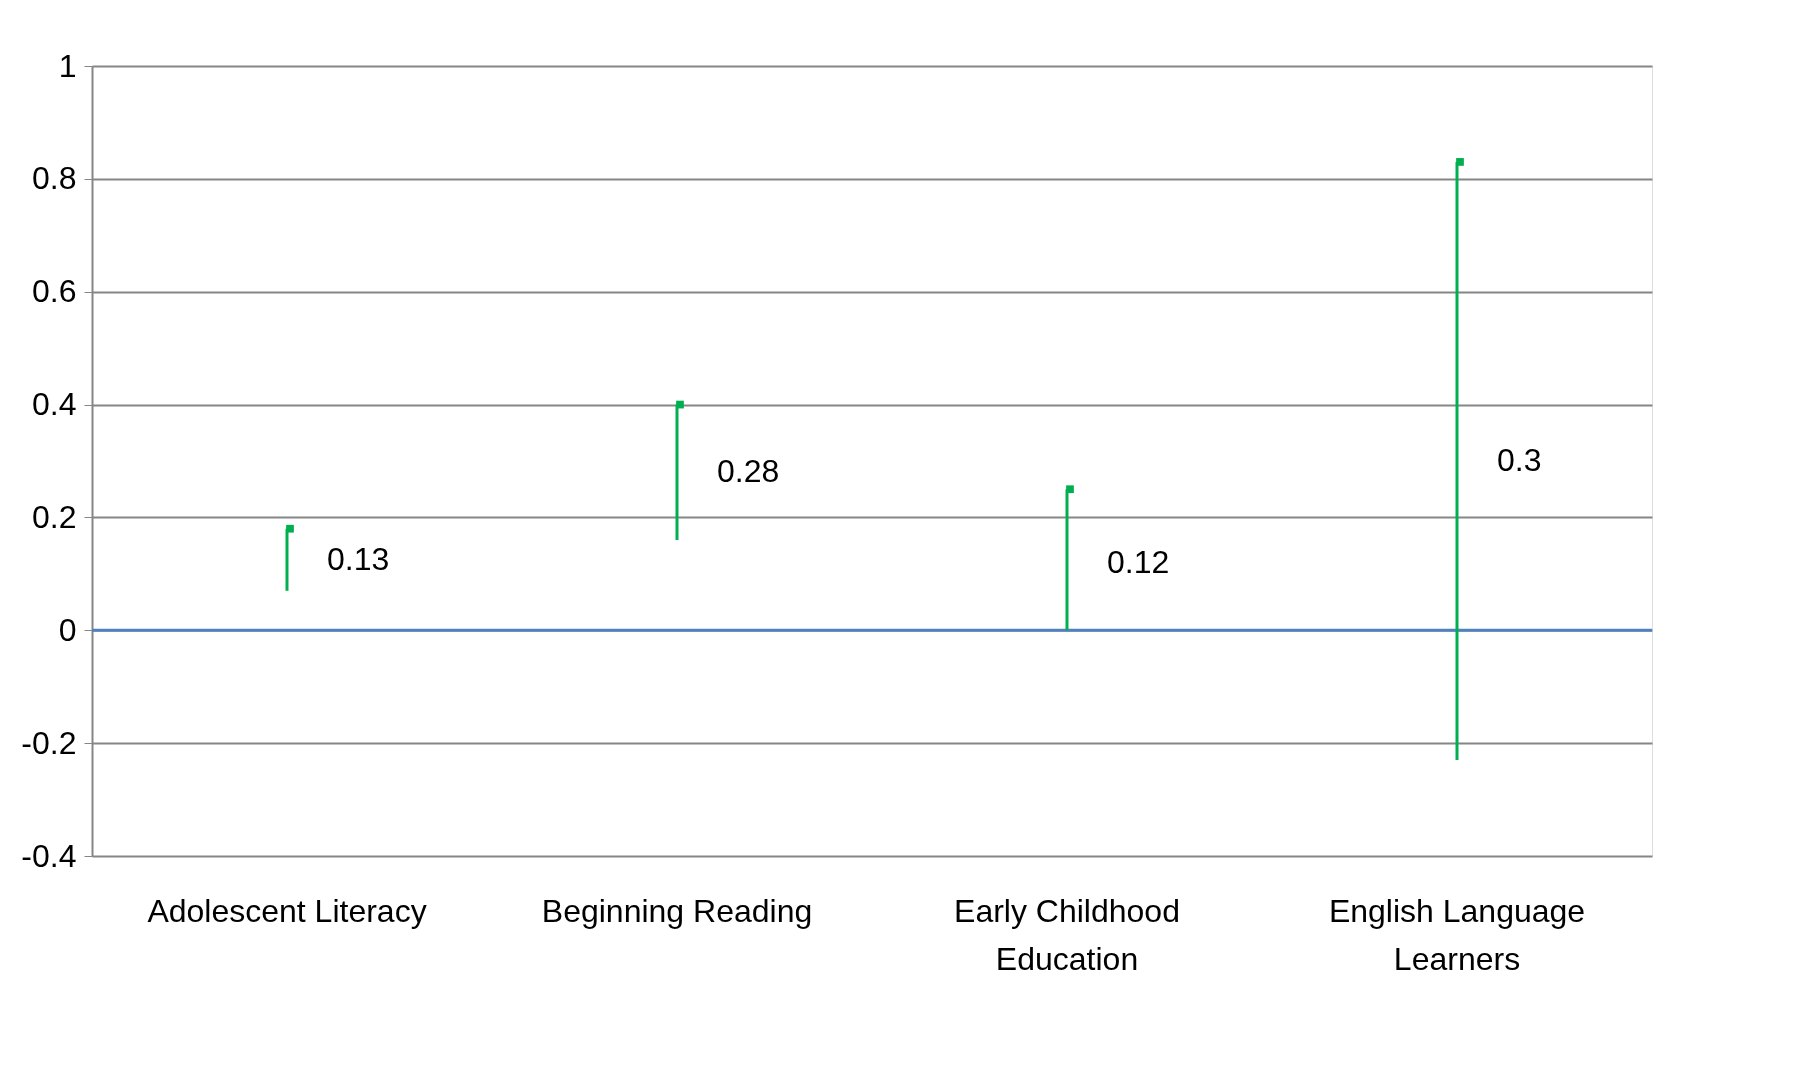 This screenshot has width=1818, height=1085. Describe the element at coordinates (67, 65) in the screenshot. I see `y-tick-label: 1` at that location.